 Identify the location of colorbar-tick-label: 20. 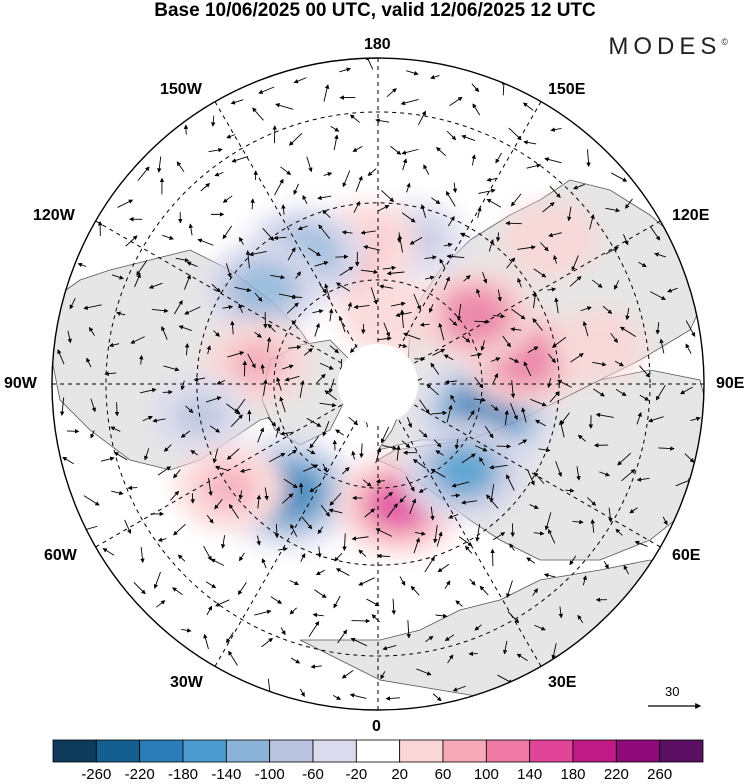
(399, 774).